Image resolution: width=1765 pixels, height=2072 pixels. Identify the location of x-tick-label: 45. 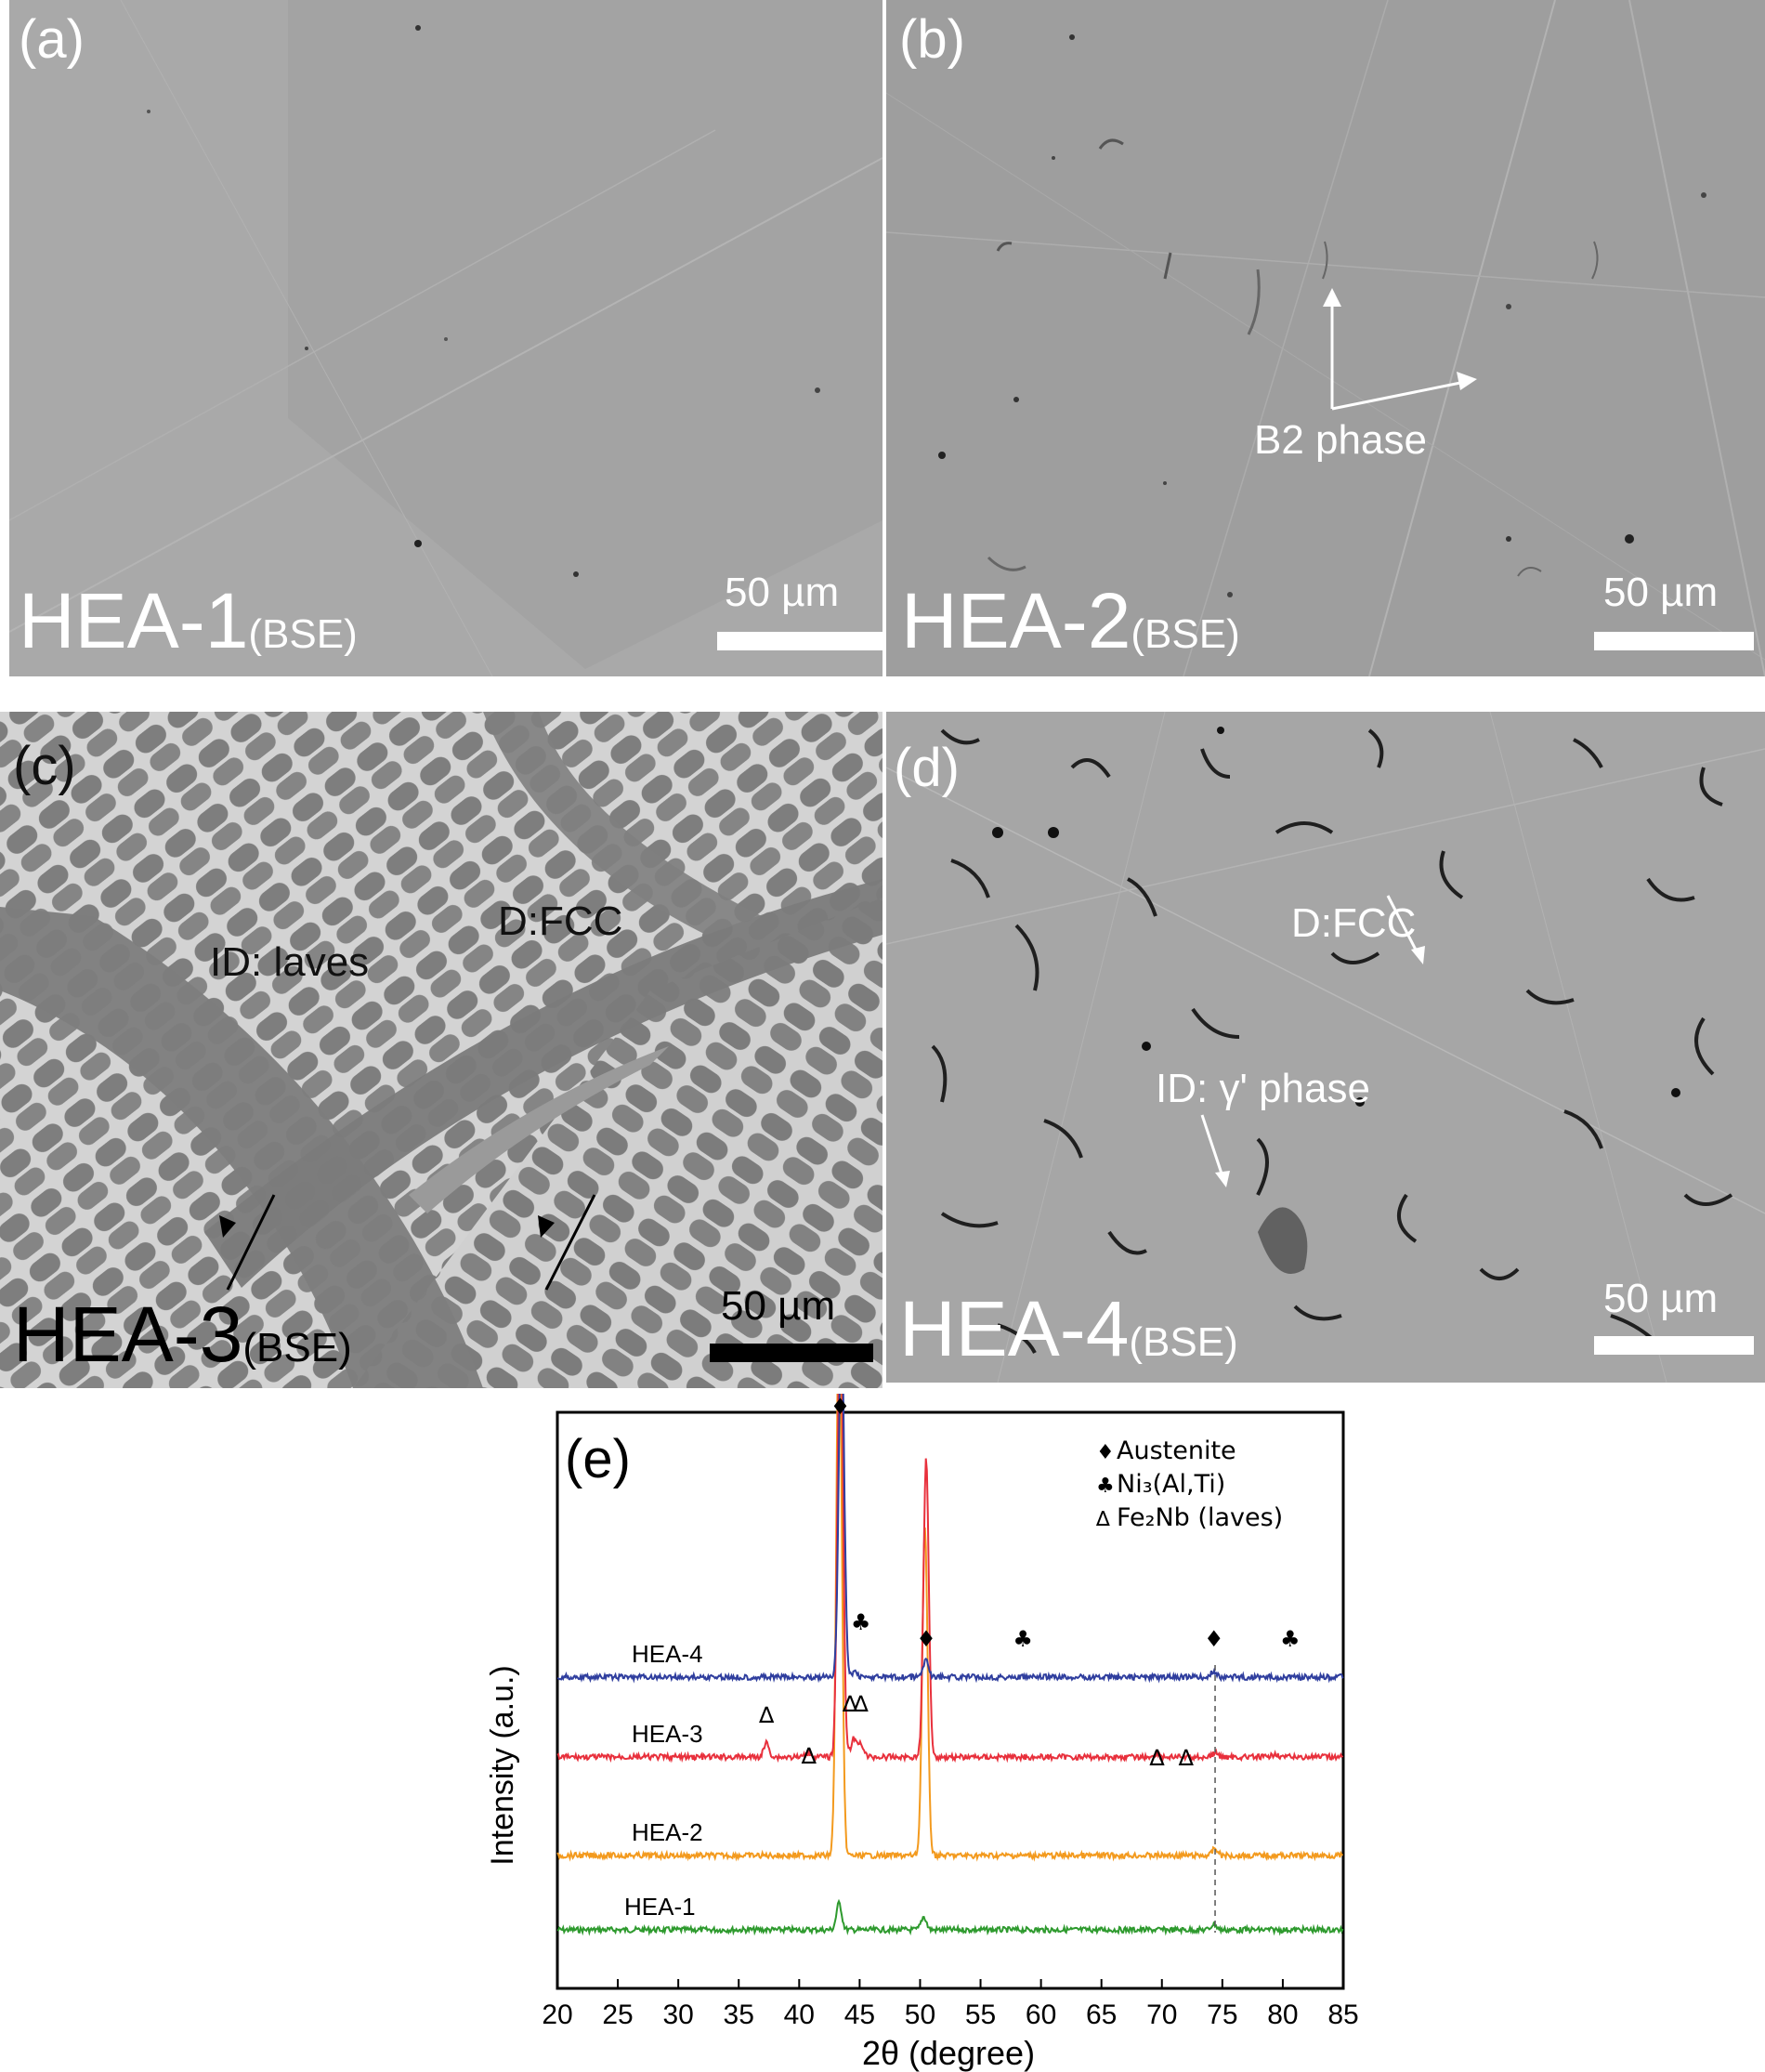
(859, 2015).